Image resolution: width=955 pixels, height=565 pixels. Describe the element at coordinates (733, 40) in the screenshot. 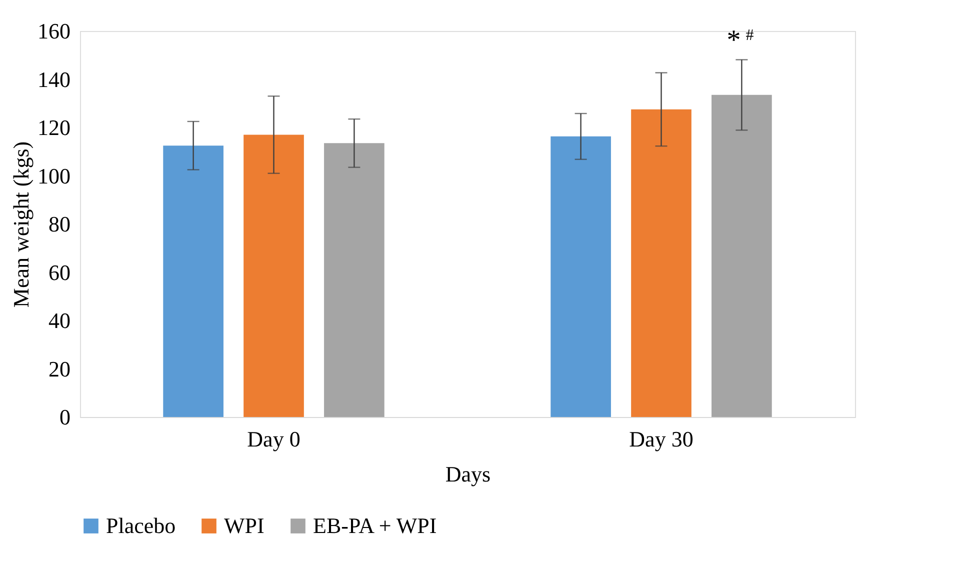

I see `annotation: *` at that location.